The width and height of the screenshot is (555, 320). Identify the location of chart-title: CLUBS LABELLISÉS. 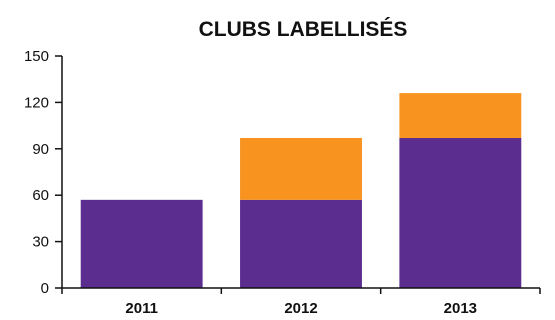
(303, 29).